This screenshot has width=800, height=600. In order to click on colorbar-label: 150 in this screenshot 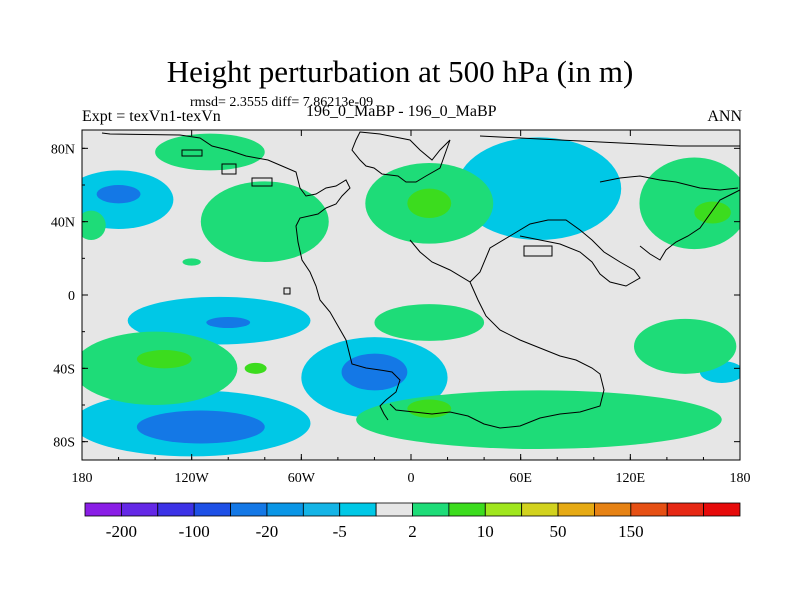, I will do `click(631, 531)`.